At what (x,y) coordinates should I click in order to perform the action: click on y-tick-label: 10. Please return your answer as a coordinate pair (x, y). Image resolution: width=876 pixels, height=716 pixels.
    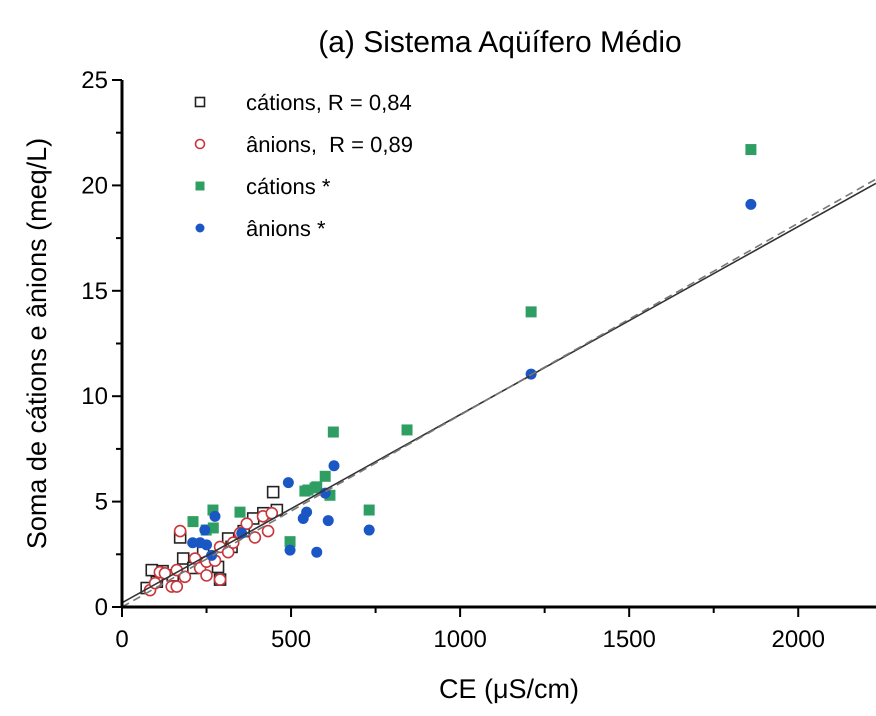
    Looking at the image, I should click on (94, 396).